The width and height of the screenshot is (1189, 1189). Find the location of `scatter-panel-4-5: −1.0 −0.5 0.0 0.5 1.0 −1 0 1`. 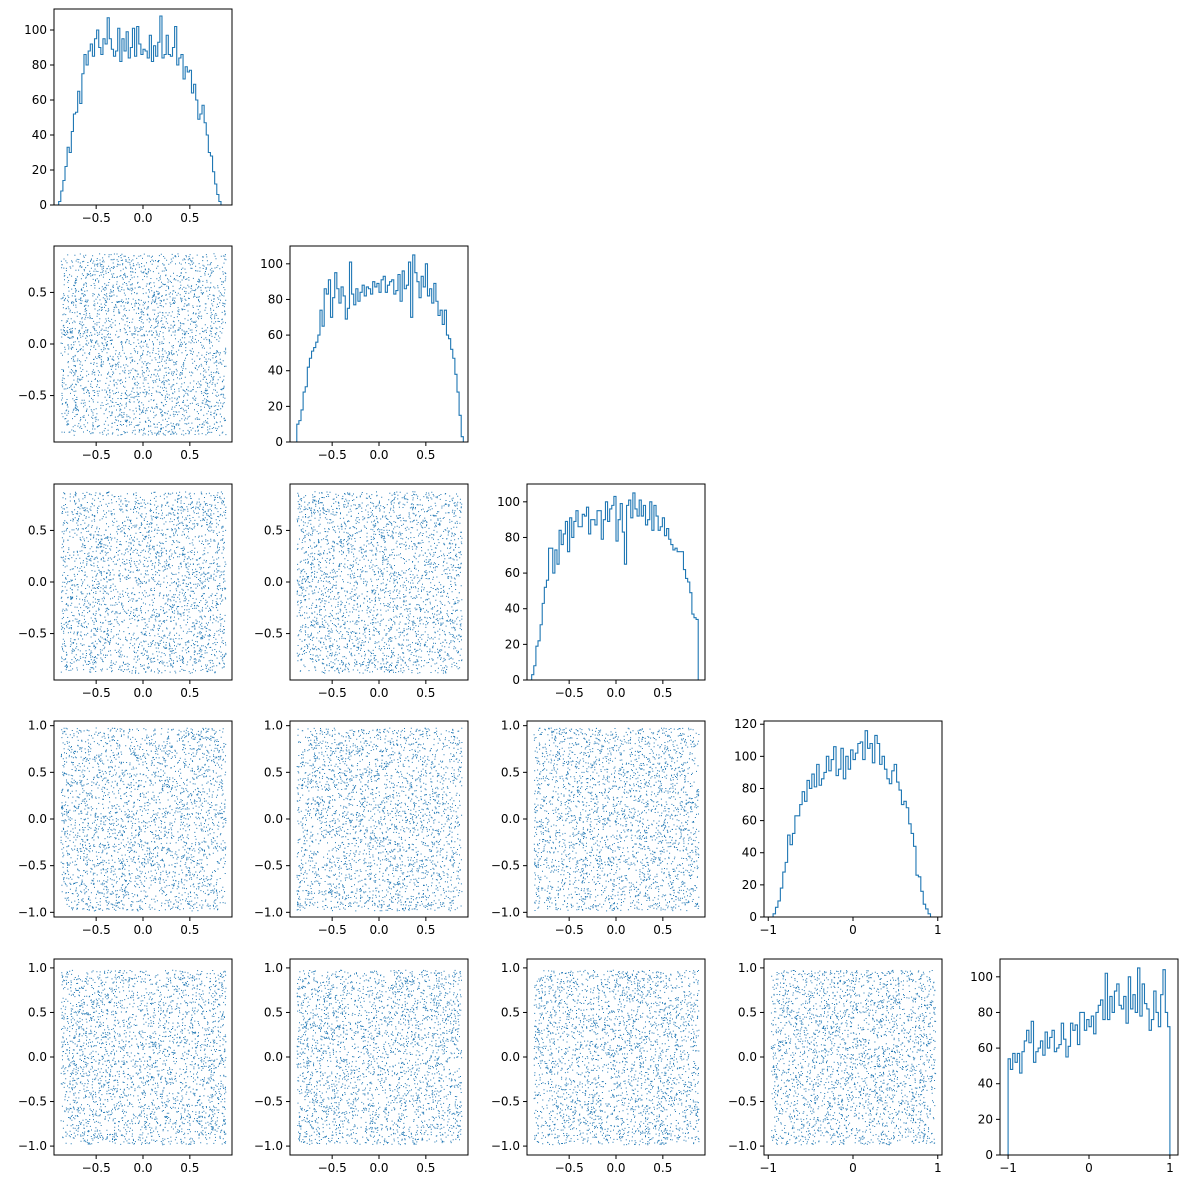

scatter-panel-4-5: −1.0 −0.5 0.0 0.5 1.0 −1 0 1 is located at coordinates (835, 1066).